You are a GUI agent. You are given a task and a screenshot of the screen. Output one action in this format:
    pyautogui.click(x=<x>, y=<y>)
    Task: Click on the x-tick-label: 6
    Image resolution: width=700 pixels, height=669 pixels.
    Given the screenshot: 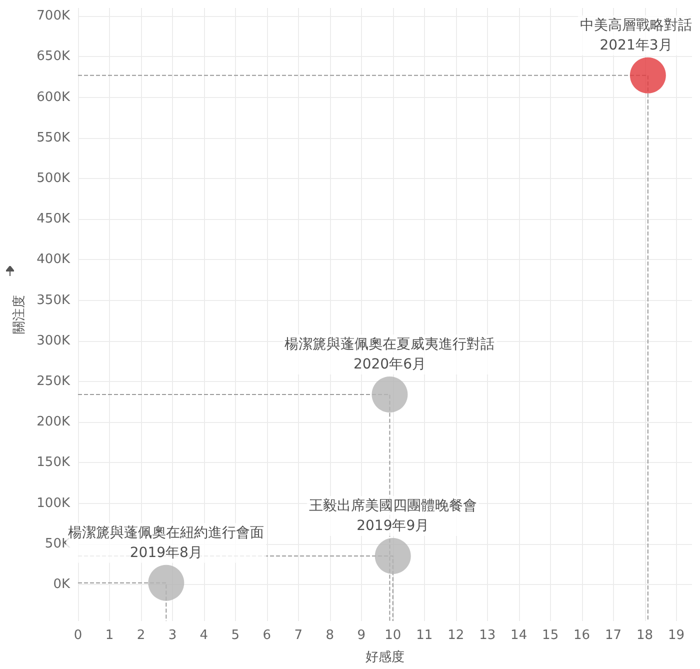 What is the action you would take?
    pyautogui.click(x=267, y=635)
    